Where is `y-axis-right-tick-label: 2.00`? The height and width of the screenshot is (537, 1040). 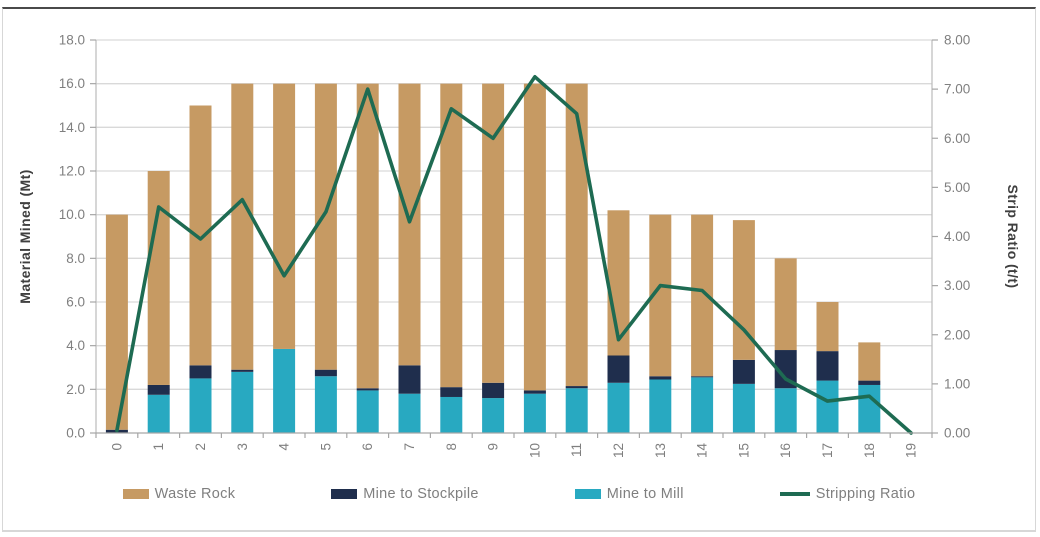
y-axis-right-tick-label: 2.00 is located at coordinates (957, 334).